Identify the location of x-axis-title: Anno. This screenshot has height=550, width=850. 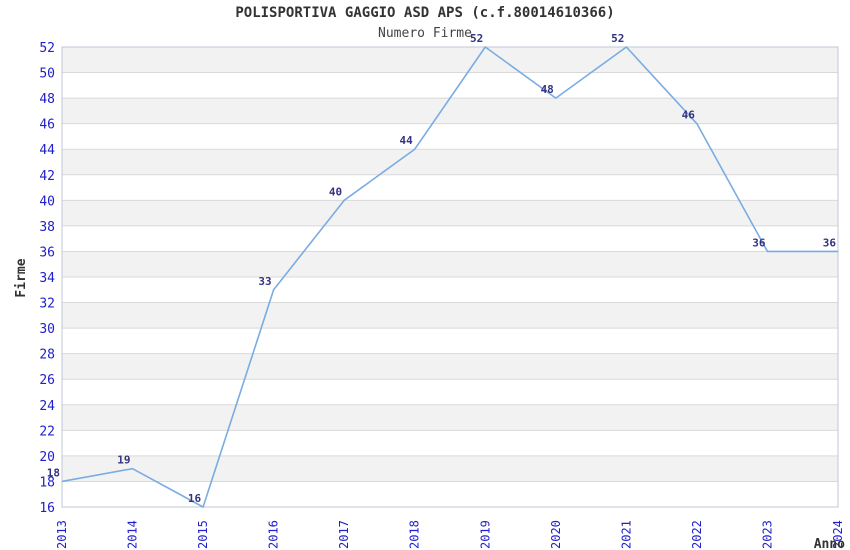
(829, 543).